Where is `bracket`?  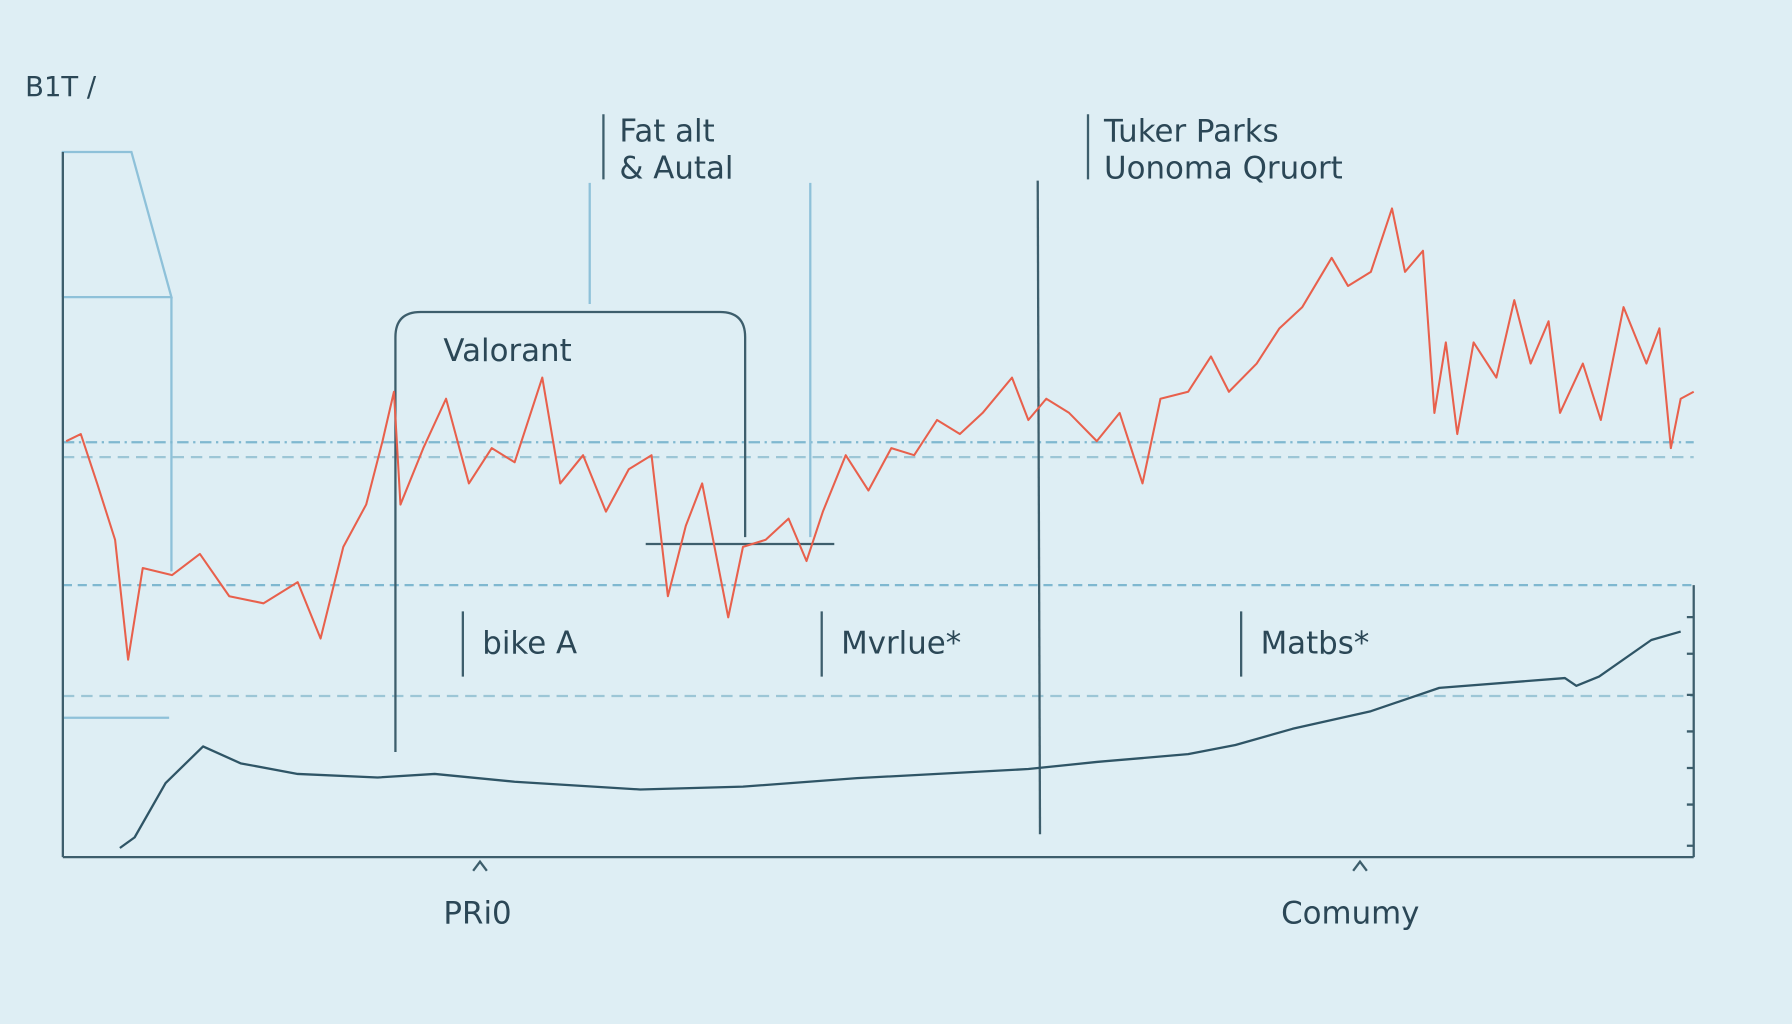
bracket is located at coordinates (570, 531).